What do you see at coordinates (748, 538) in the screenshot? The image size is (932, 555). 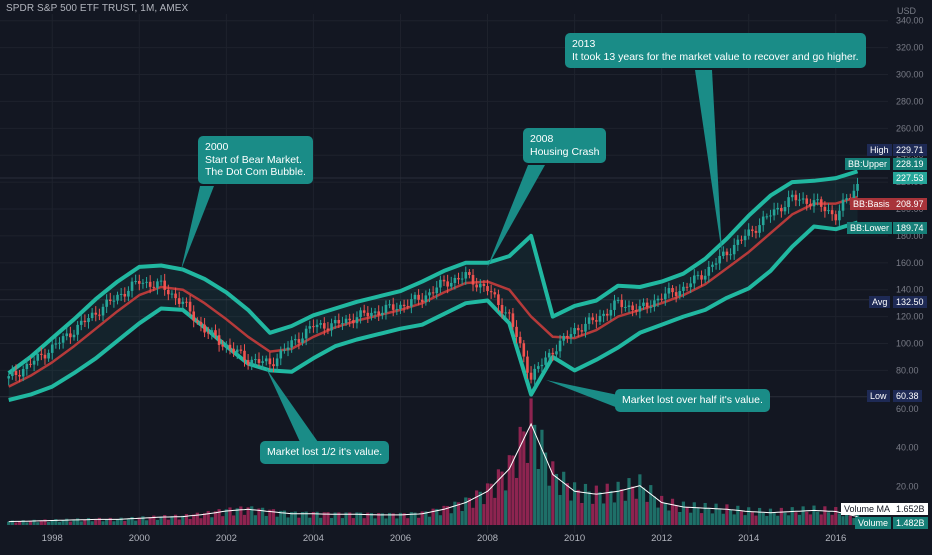 I see `time-tick-label: 2014` at bounding box center [748, 538].